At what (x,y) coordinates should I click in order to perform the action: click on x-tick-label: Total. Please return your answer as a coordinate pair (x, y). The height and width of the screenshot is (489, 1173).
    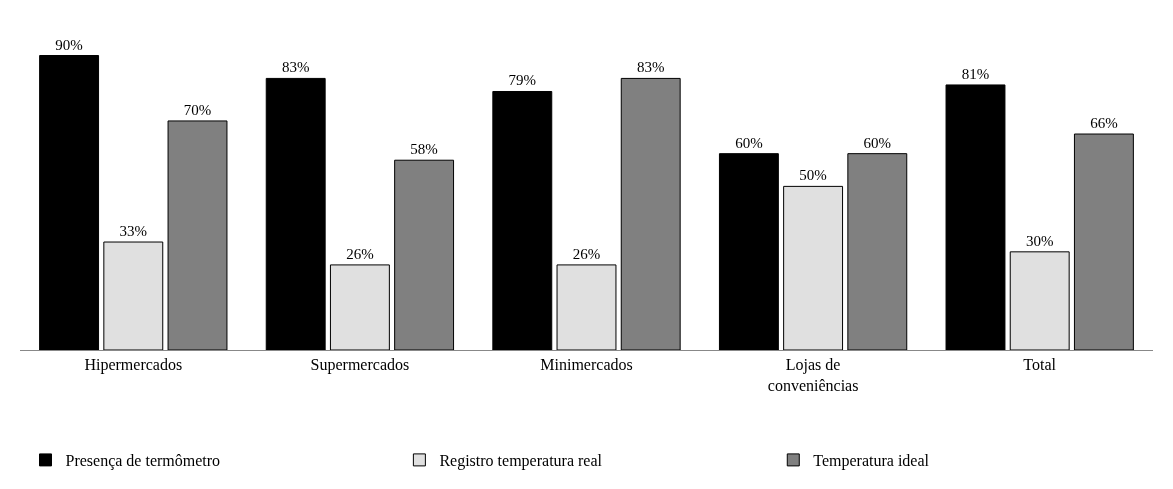
    Looking at the image, I should click on (1040, 365).